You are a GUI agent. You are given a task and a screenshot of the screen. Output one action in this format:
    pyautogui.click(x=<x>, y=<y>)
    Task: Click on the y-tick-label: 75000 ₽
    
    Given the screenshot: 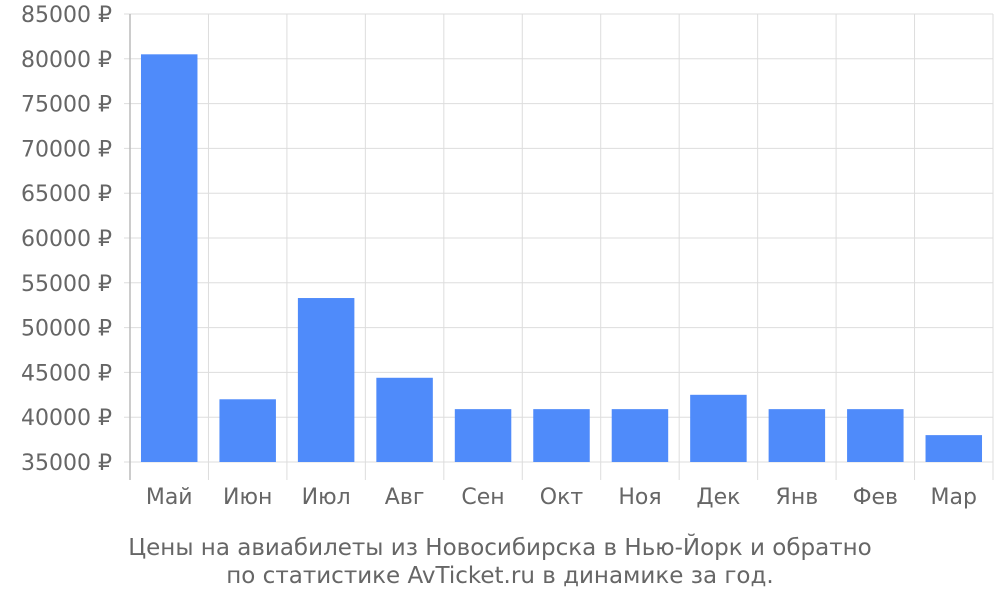 What is the action you would take?
    pyautogui.click(x=66, y=105)
    